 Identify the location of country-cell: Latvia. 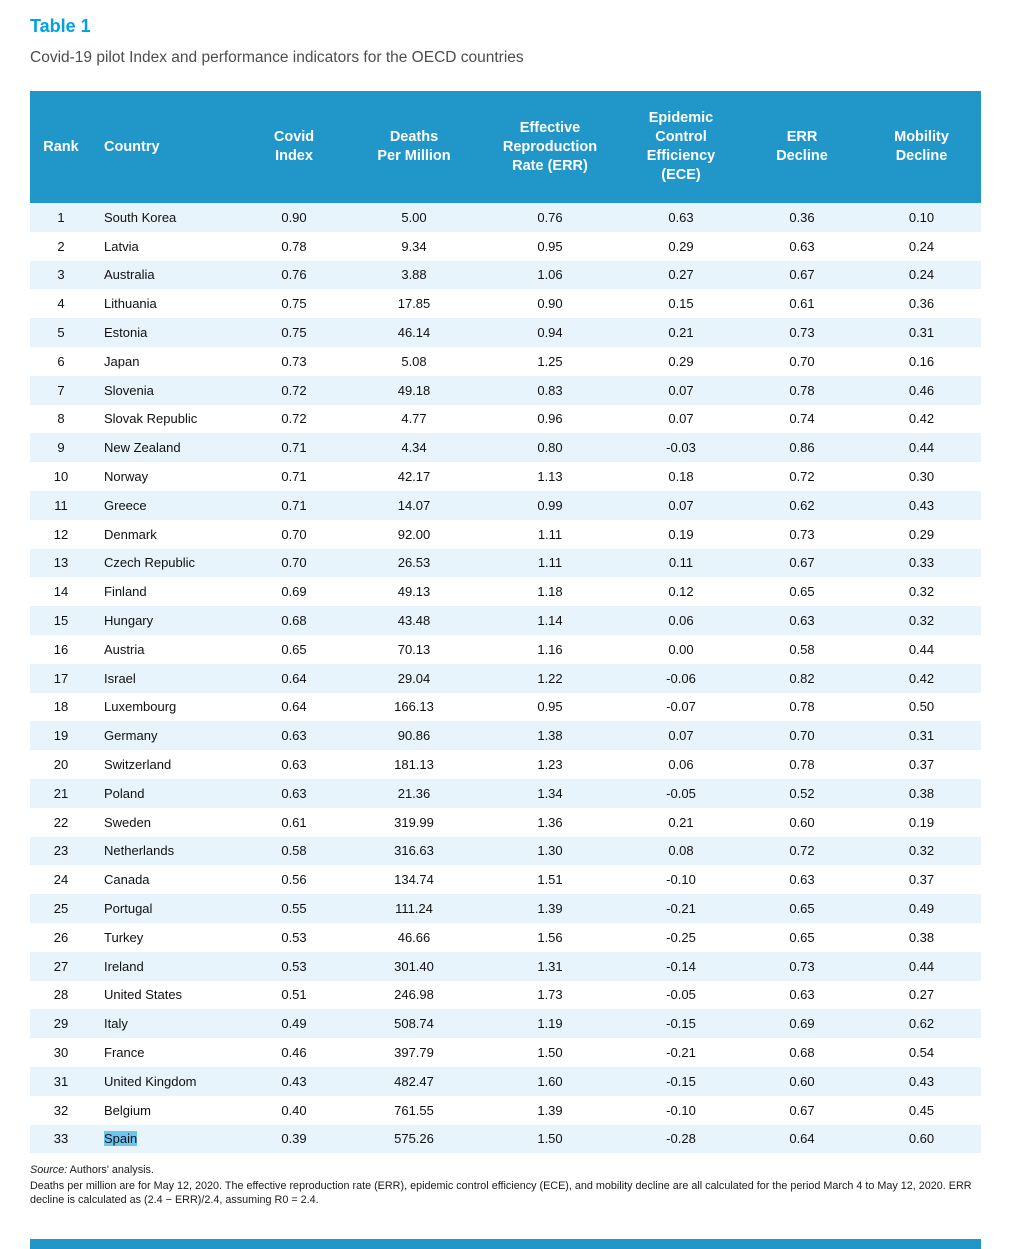
(121, 246).